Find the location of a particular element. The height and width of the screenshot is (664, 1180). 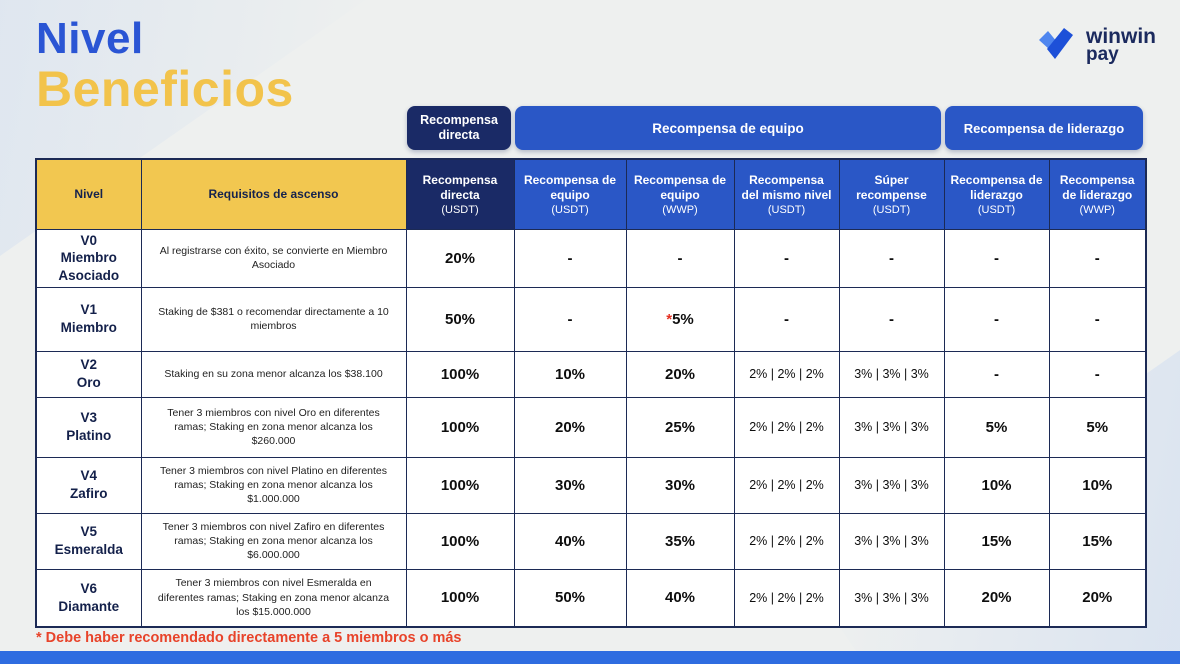

level-code: V5 is located at coordinates (88, 532).